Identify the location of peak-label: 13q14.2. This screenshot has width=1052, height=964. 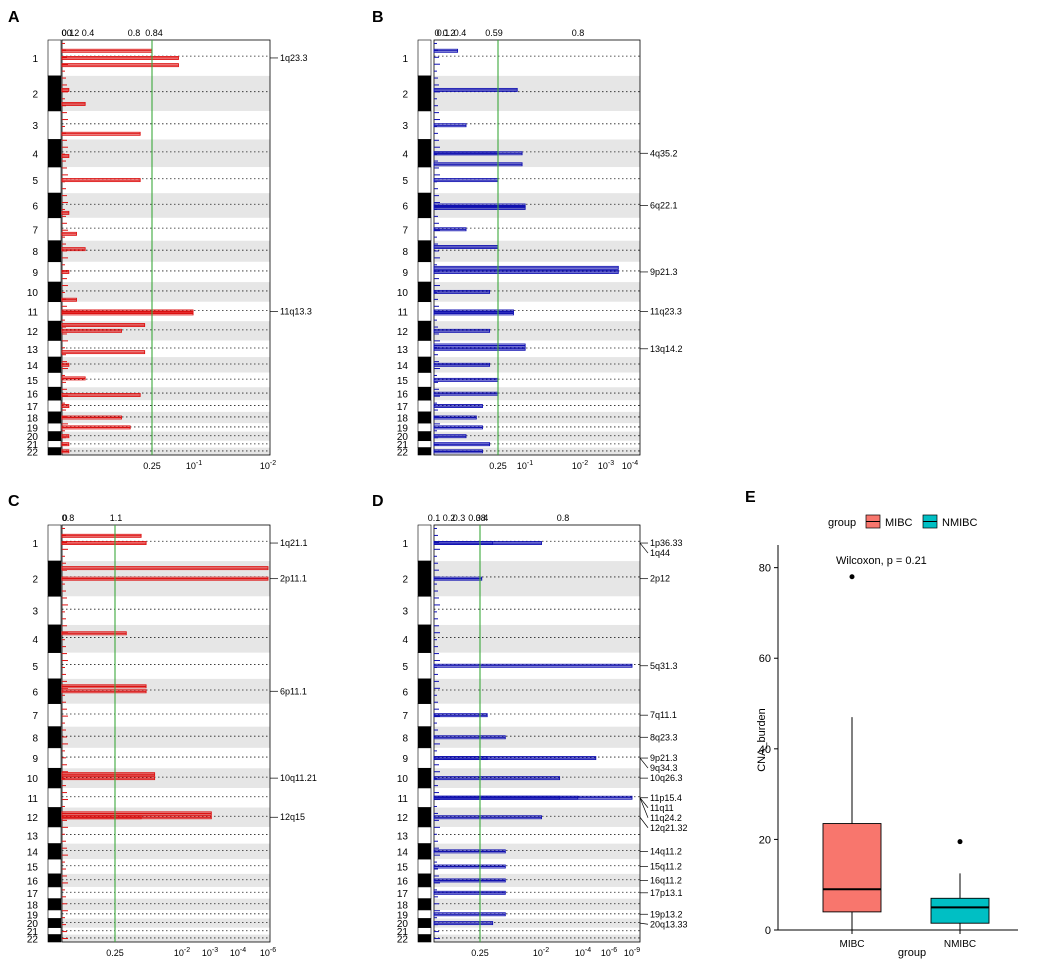
(666, 349).